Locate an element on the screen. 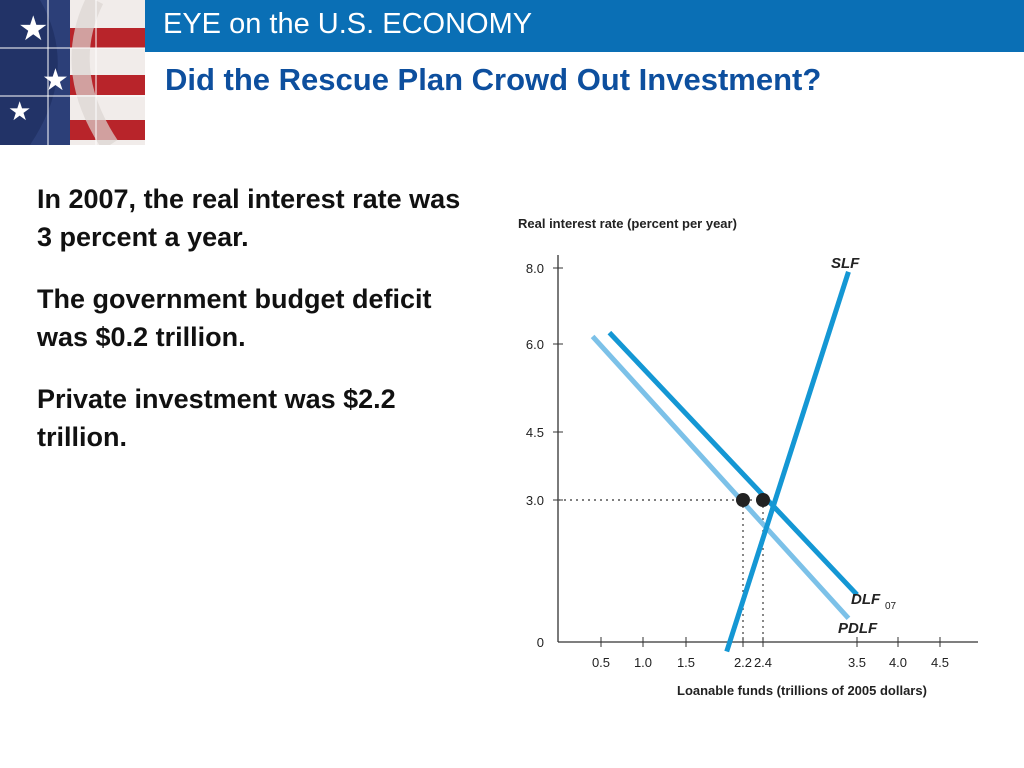 Image resolution: width=1024 pixels, height=768 pixels. label-pdlf: PDLF is located at coordinates (858, 628).